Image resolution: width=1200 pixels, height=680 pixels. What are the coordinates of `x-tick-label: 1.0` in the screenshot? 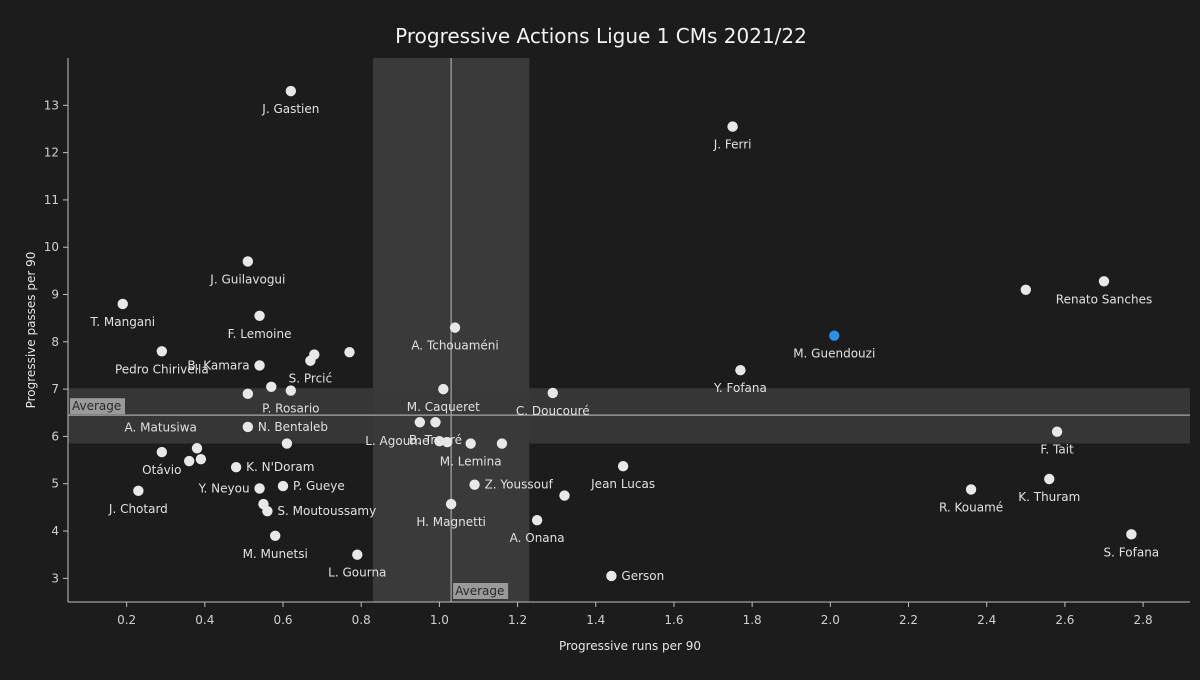 It's located at (439, 620).